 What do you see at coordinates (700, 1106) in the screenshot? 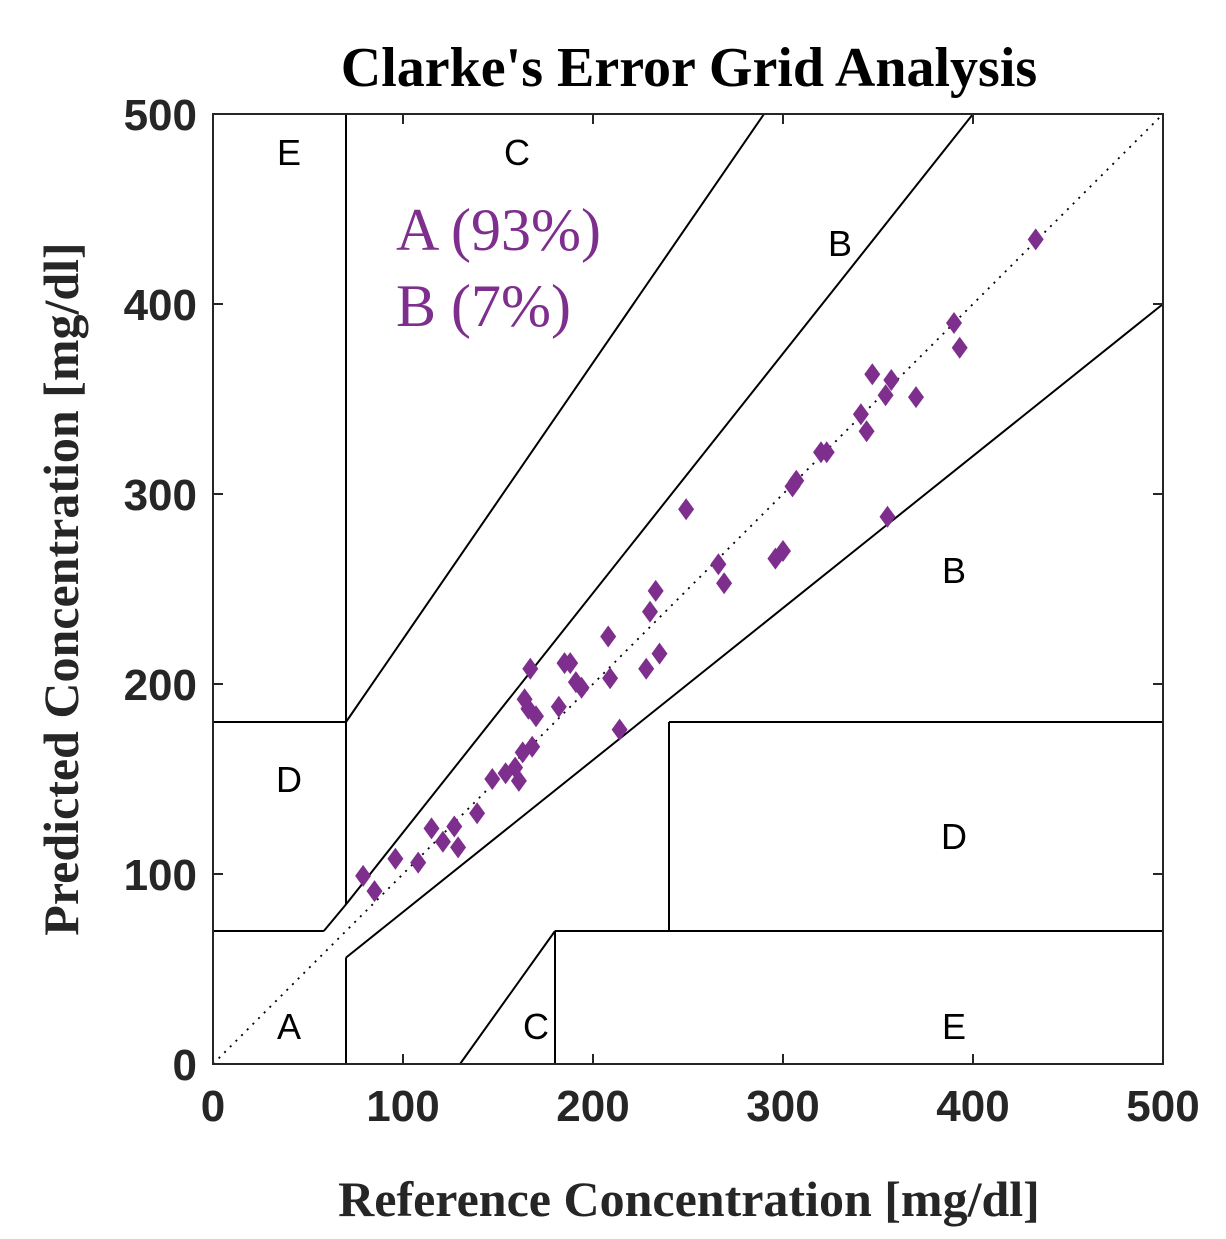
I see `x-axis-tick-labels: 0 100 200 300 400 500` at bounding box center [700, 1106].